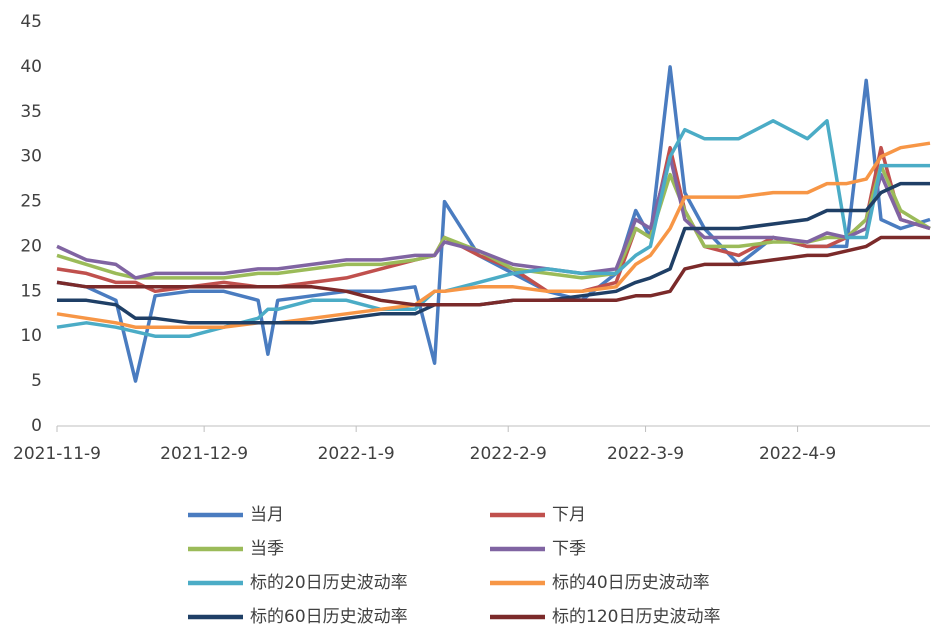  I want to click on legend-label: 下月, so click(569, 515).